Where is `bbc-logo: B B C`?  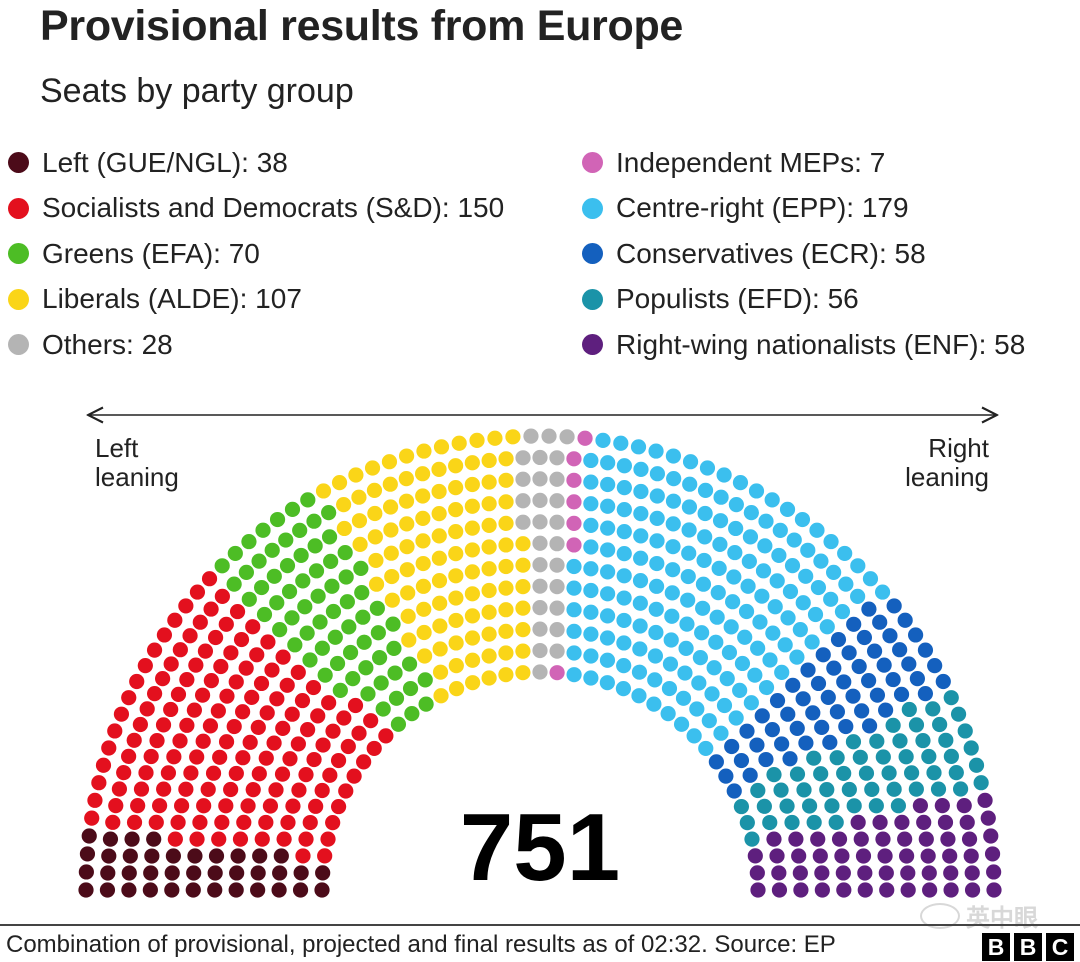
bbc-logo: B B C is located at coordinates (1028, 947).